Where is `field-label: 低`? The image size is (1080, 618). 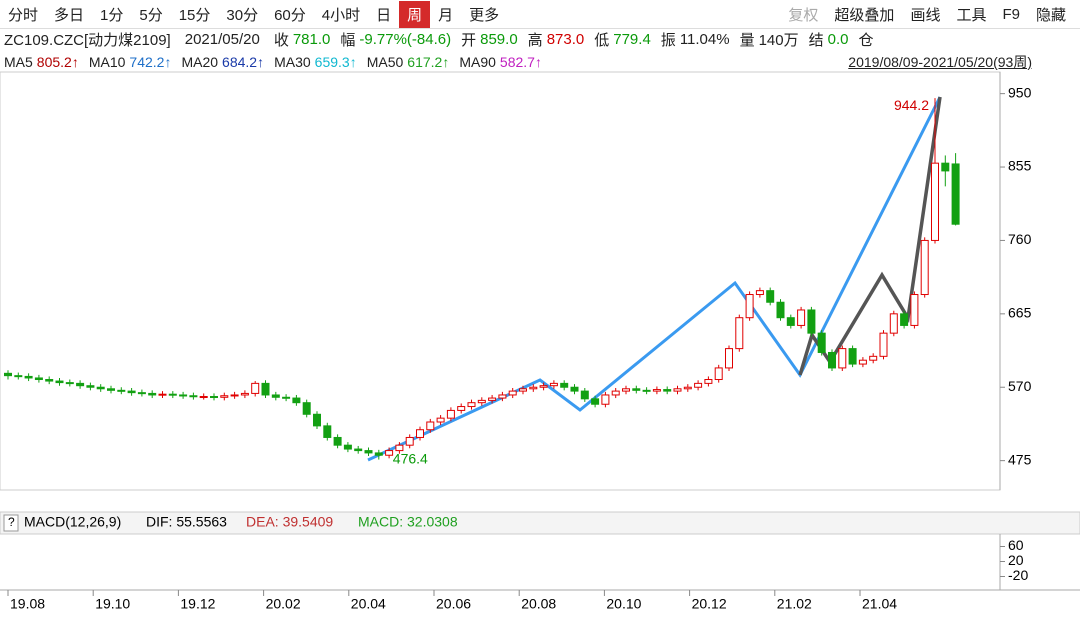 field-label: 低 is located at coordinates (602, 40).